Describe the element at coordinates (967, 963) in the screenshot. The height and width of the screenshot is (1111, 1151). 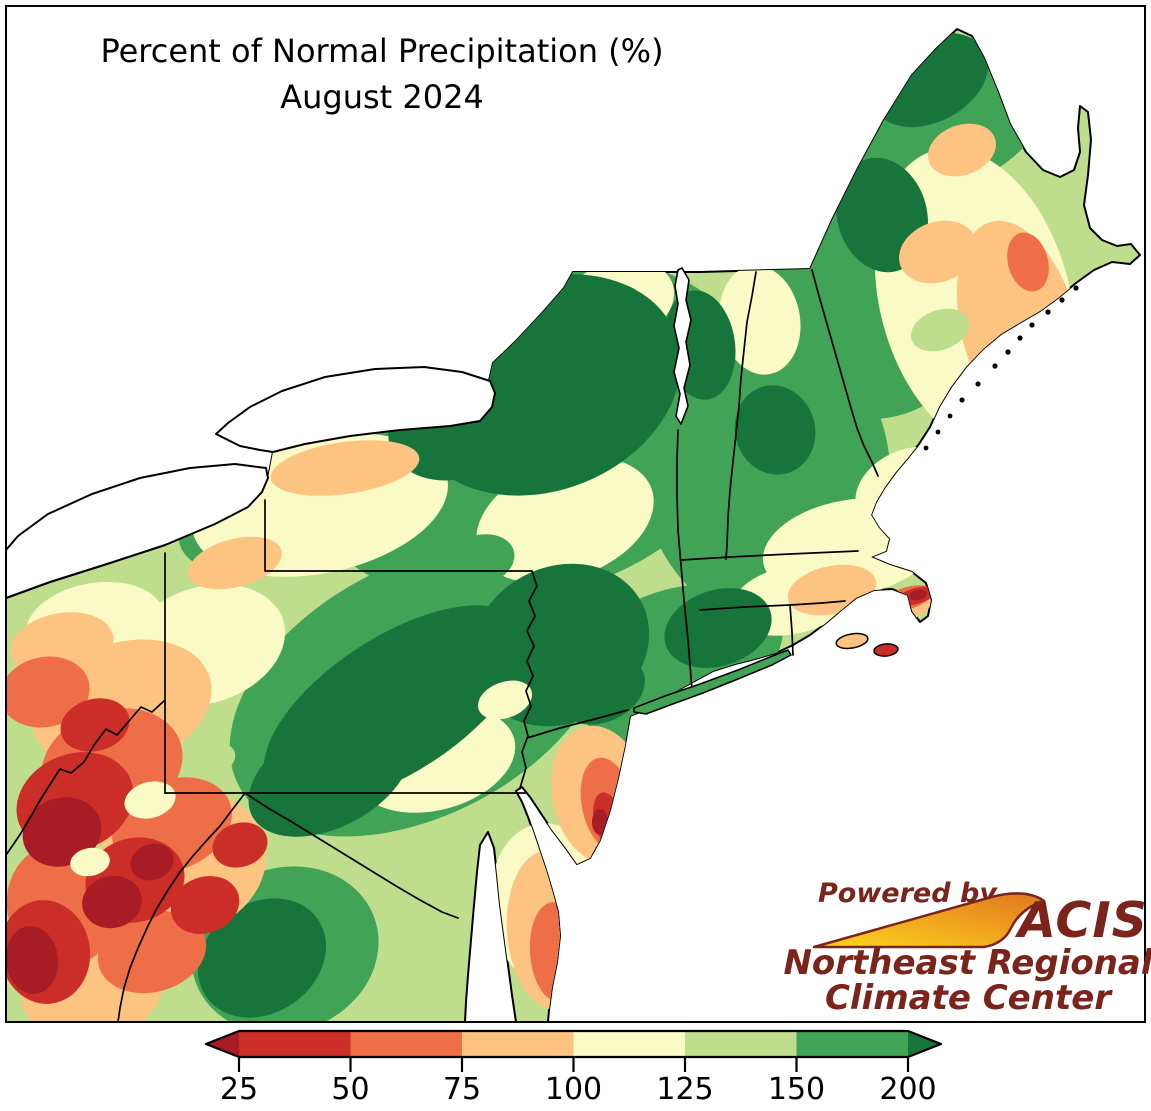
I see `org-name-line-1: Northeast Regional` at that location.